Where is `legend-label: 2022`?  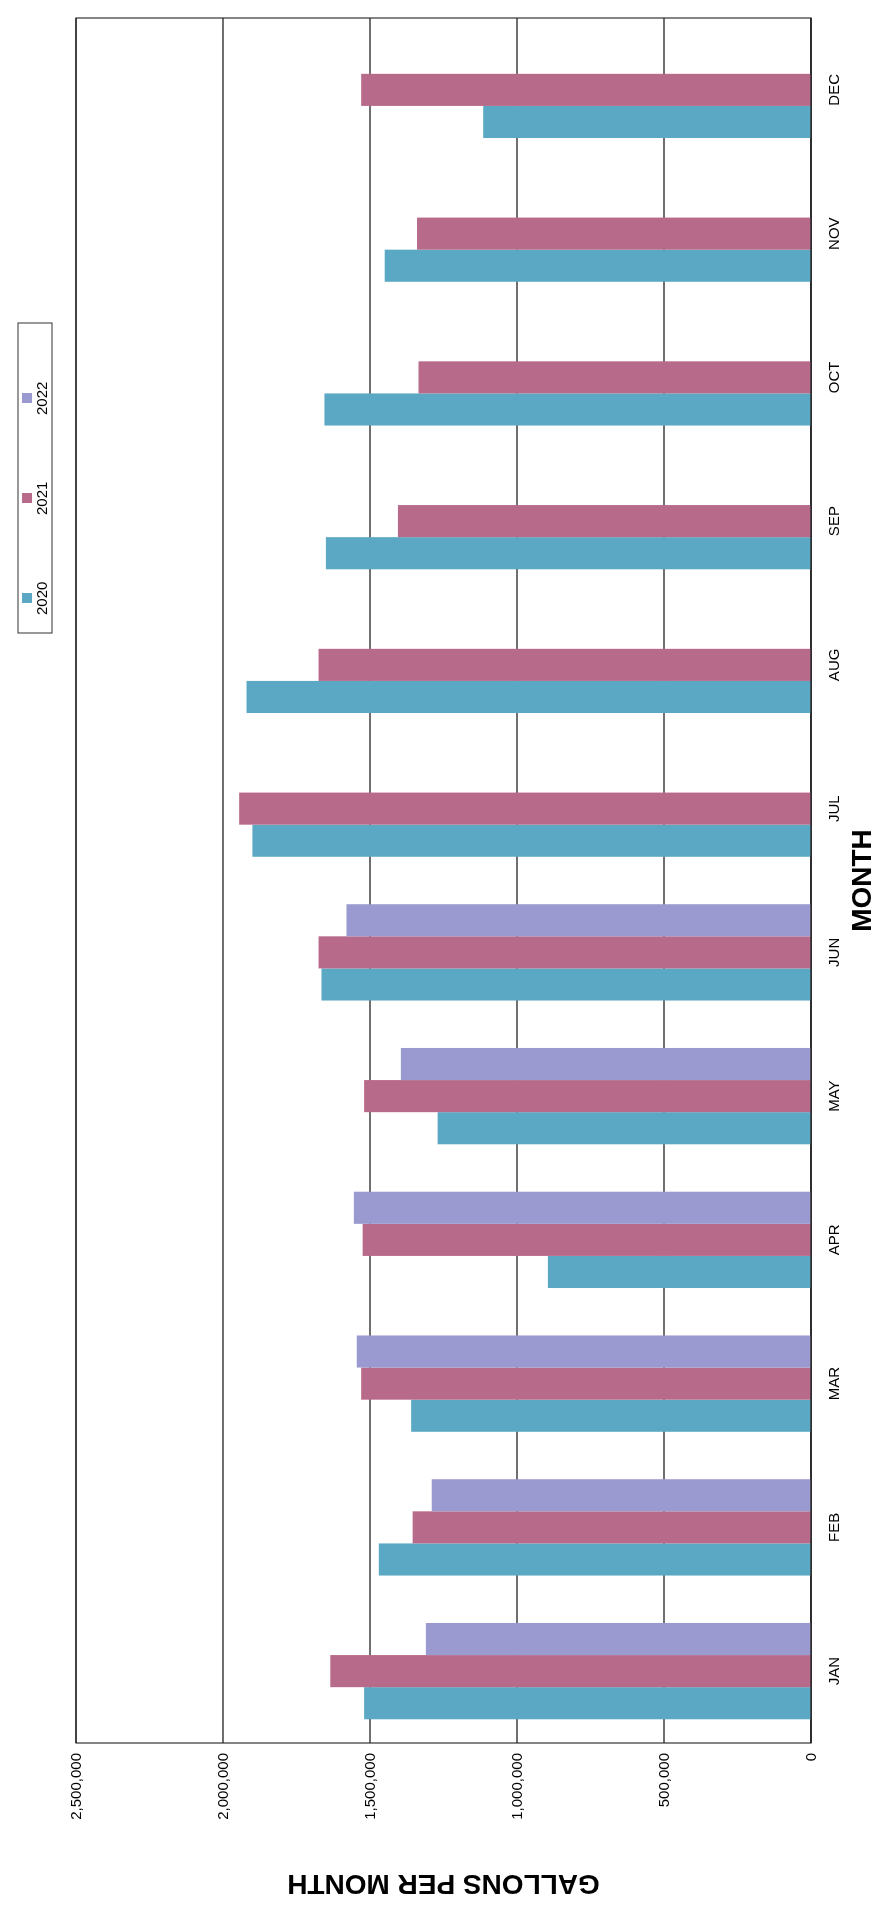
legend-label: 2022 is located at coordinates (41, 398).